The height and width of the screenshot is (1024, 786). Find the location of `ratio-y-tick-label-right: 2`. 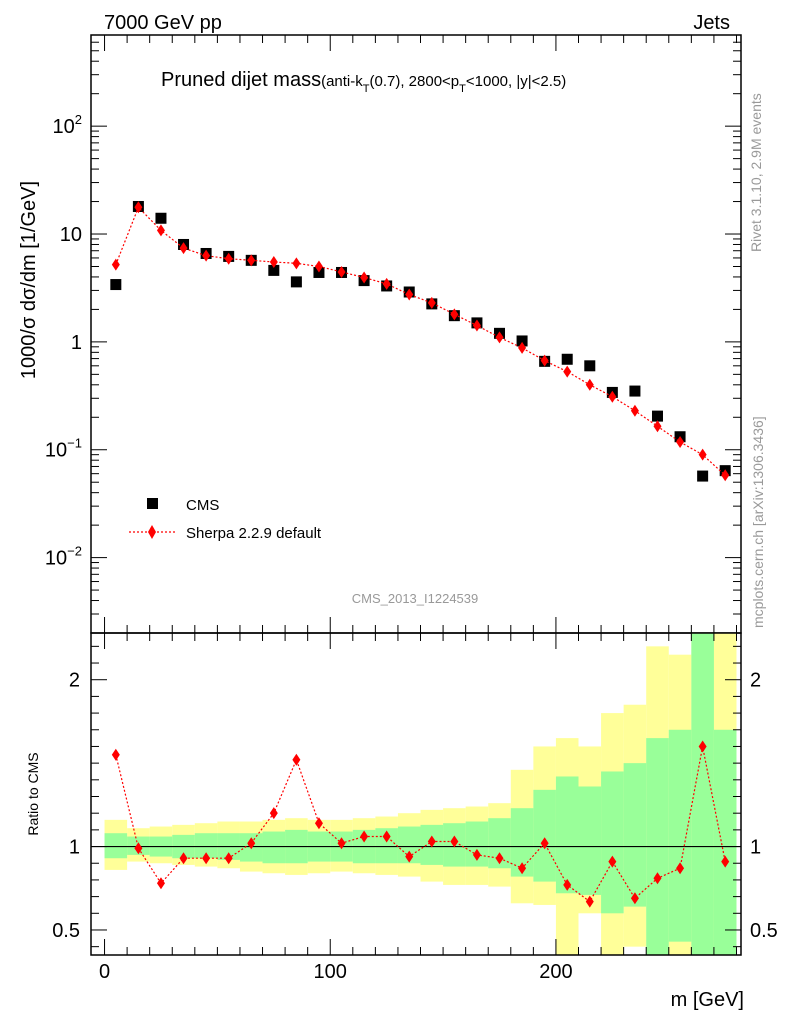

ratio-y-tick-label-right: 2 is located at coordinates (755, 681).